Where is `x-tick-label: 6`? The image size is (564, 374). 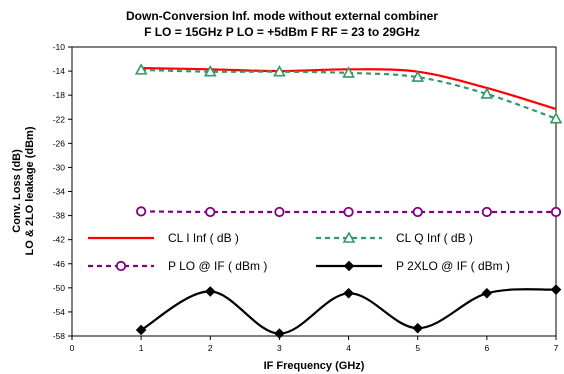 x-tick-label: 6 is located at coordinates (486, 348).